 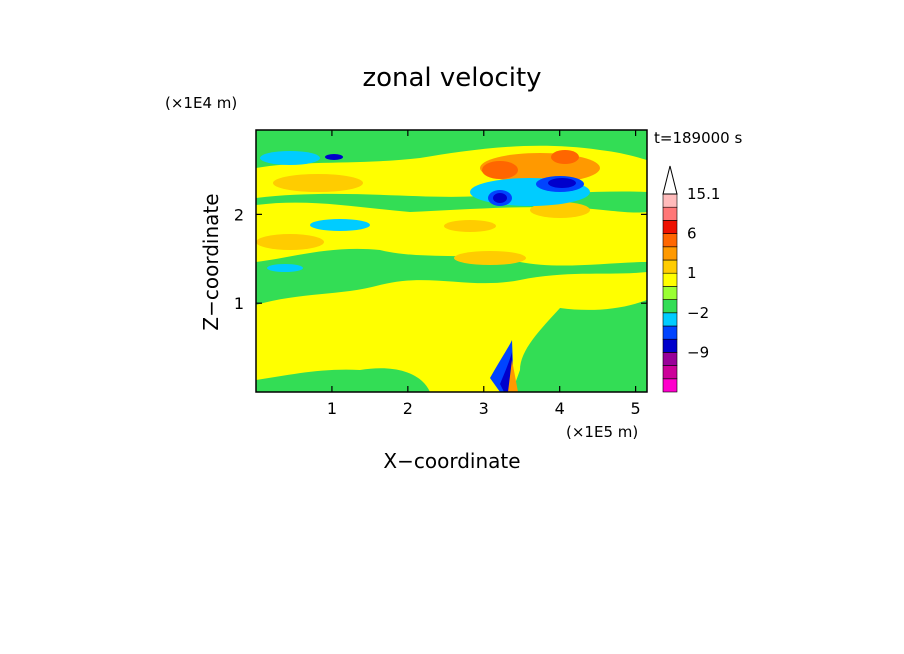 What do you see at coordinates (239, 303) in the screenshot?
I see `y-tick-label: 1` at bounding box center [239, 303].